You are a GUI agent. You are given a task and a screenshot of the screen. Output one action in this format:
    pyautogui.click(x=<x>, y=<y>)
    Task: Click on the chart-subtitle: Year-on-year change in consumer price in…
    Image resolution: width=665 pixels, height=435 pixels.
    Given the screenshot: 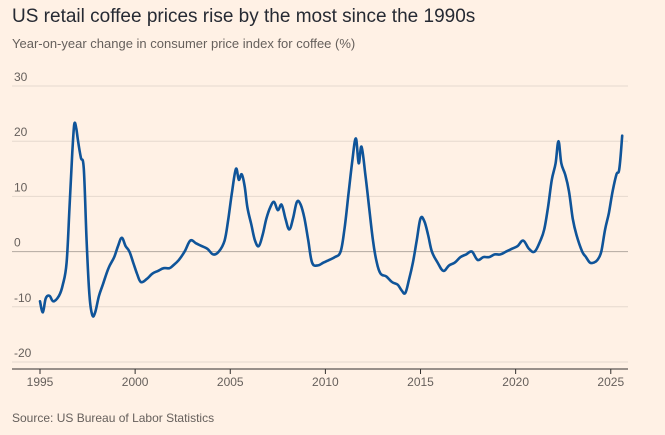 What is the action you would take?
    pyautogui.click(x=184, y=43)
    